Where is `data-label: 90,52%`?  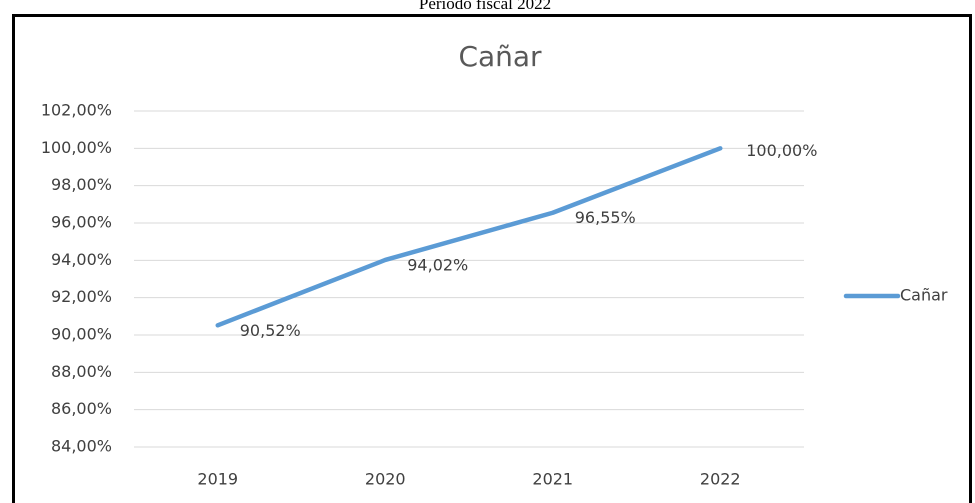 data-label: 90,52% is located at coordinates (270, 330).